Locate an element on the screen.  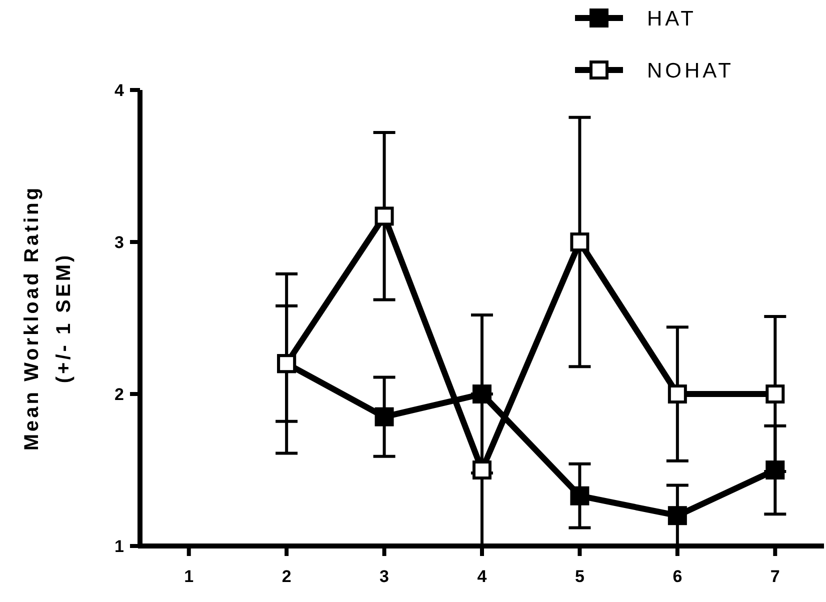
x-tick-label: 4 is located at coordinates (482, 576).